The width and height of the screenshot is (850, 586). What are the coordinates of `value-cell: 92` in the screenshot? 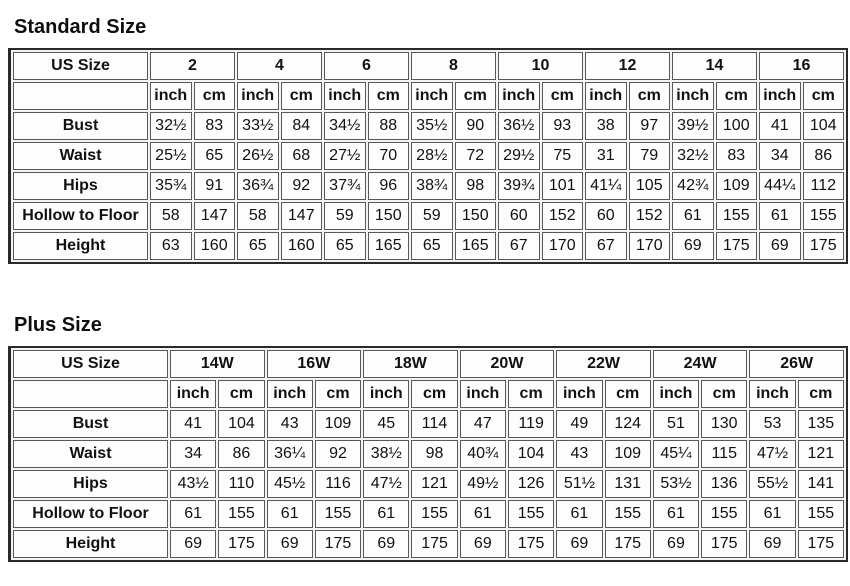 It's located at (338, 454).